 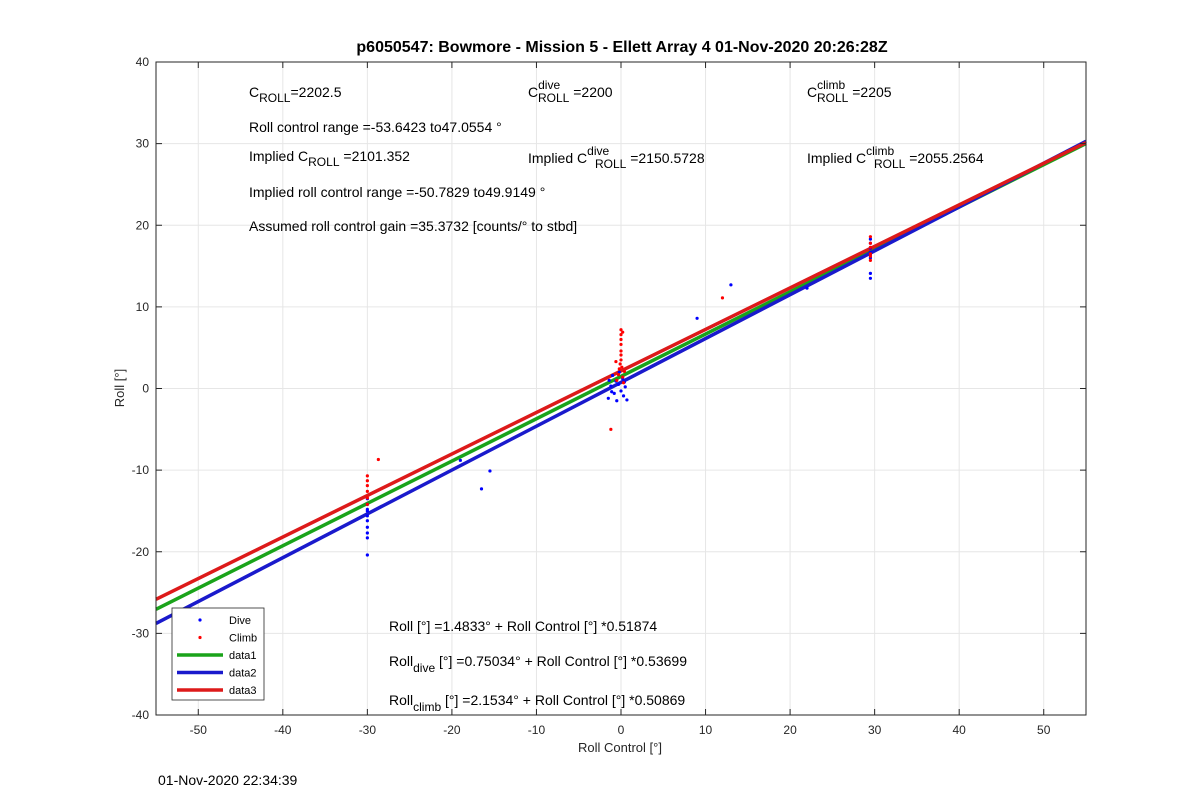 What do you see at coordinates (295, 94) in the screenshot?
I see `c-roll-annotation: CROLL=2202.5` at bounding box center [295, 94].